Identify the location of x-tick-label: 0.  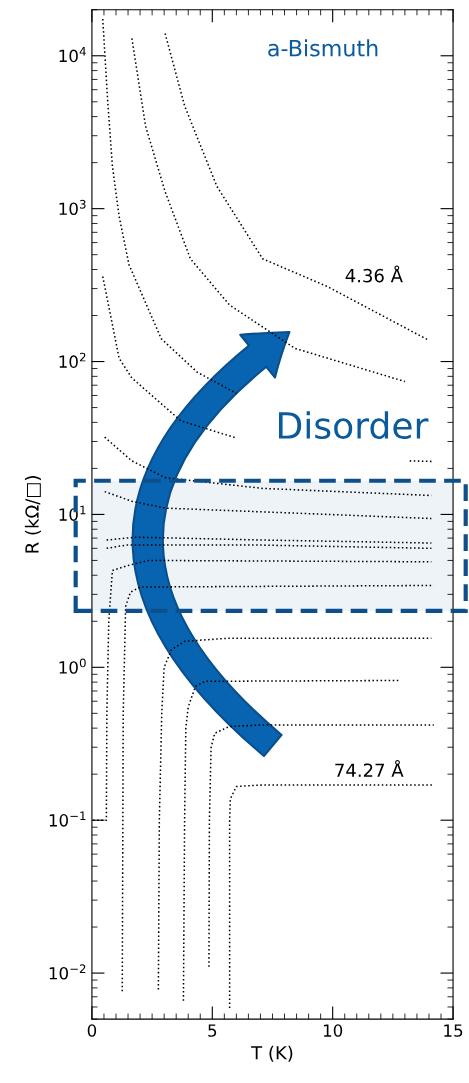
(92, 1030).